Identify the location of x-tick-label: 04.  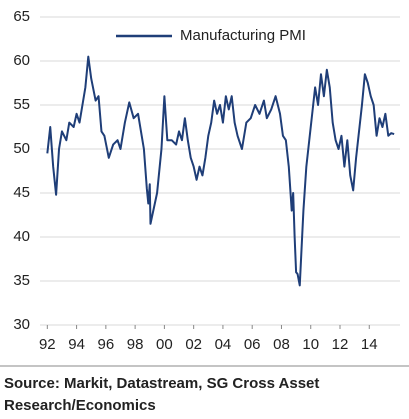
(223, 344).